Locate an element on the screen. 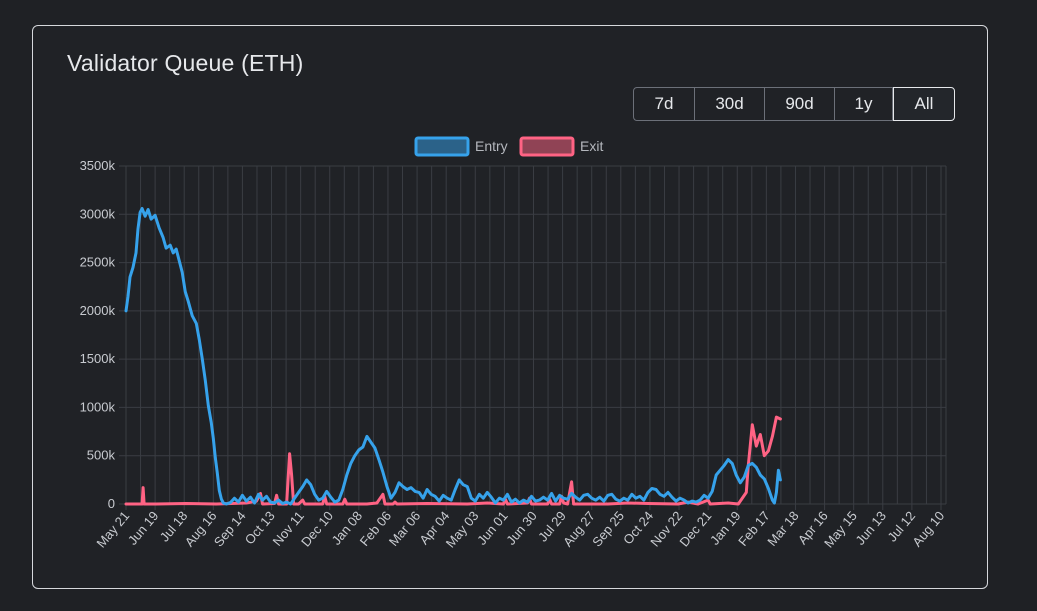 This screenshot has width=1037, height=611. legend-label-entry: Entry is located at coordinates (491, 146).